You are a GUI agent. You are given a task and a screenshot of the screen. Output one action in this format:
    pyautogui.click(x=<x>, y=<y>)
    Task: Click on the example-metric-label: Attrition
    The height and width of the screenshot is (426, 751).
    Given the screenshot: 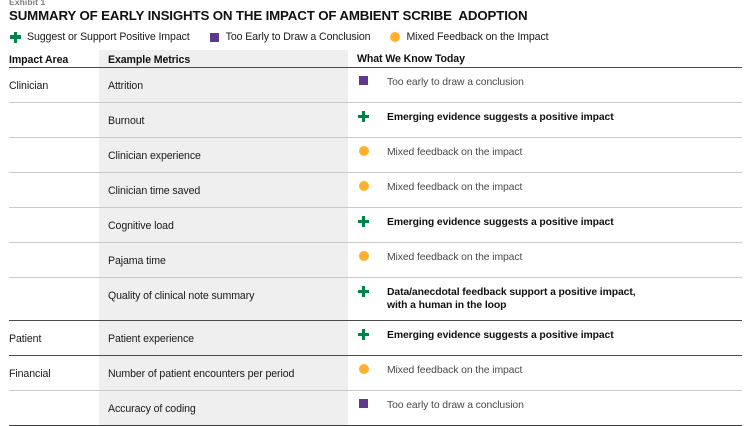 What is the action you would take?
    pyautogui.click(x=126, y=86)
    